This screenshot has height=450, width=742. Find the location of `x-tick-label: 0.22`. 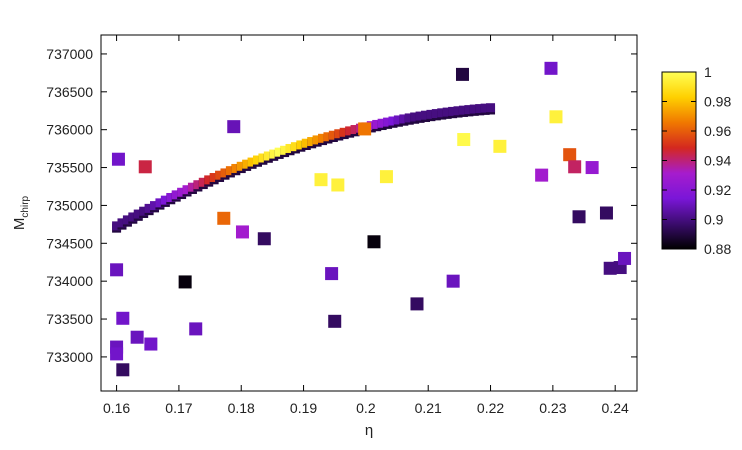

x-tick-label: 0.22 is located at coordinates (490, 408).